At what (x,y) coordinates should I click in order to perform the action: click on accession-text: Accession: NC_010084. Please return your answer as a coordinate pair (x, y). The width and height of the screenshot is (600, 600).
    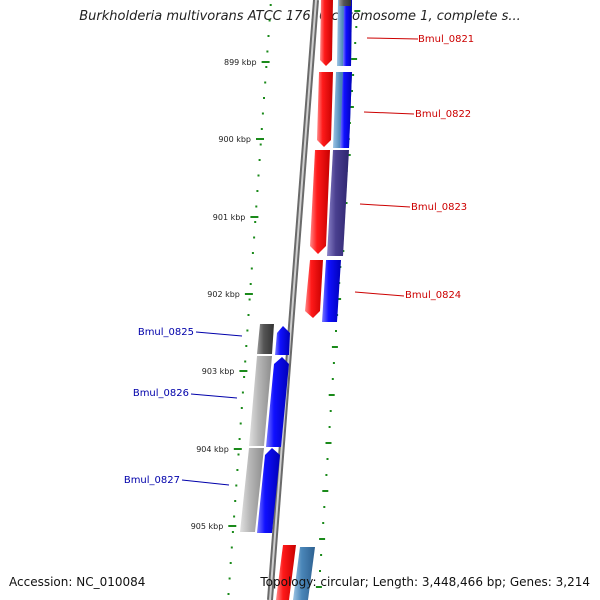
    Looking at the image, I should click on (77, 582).